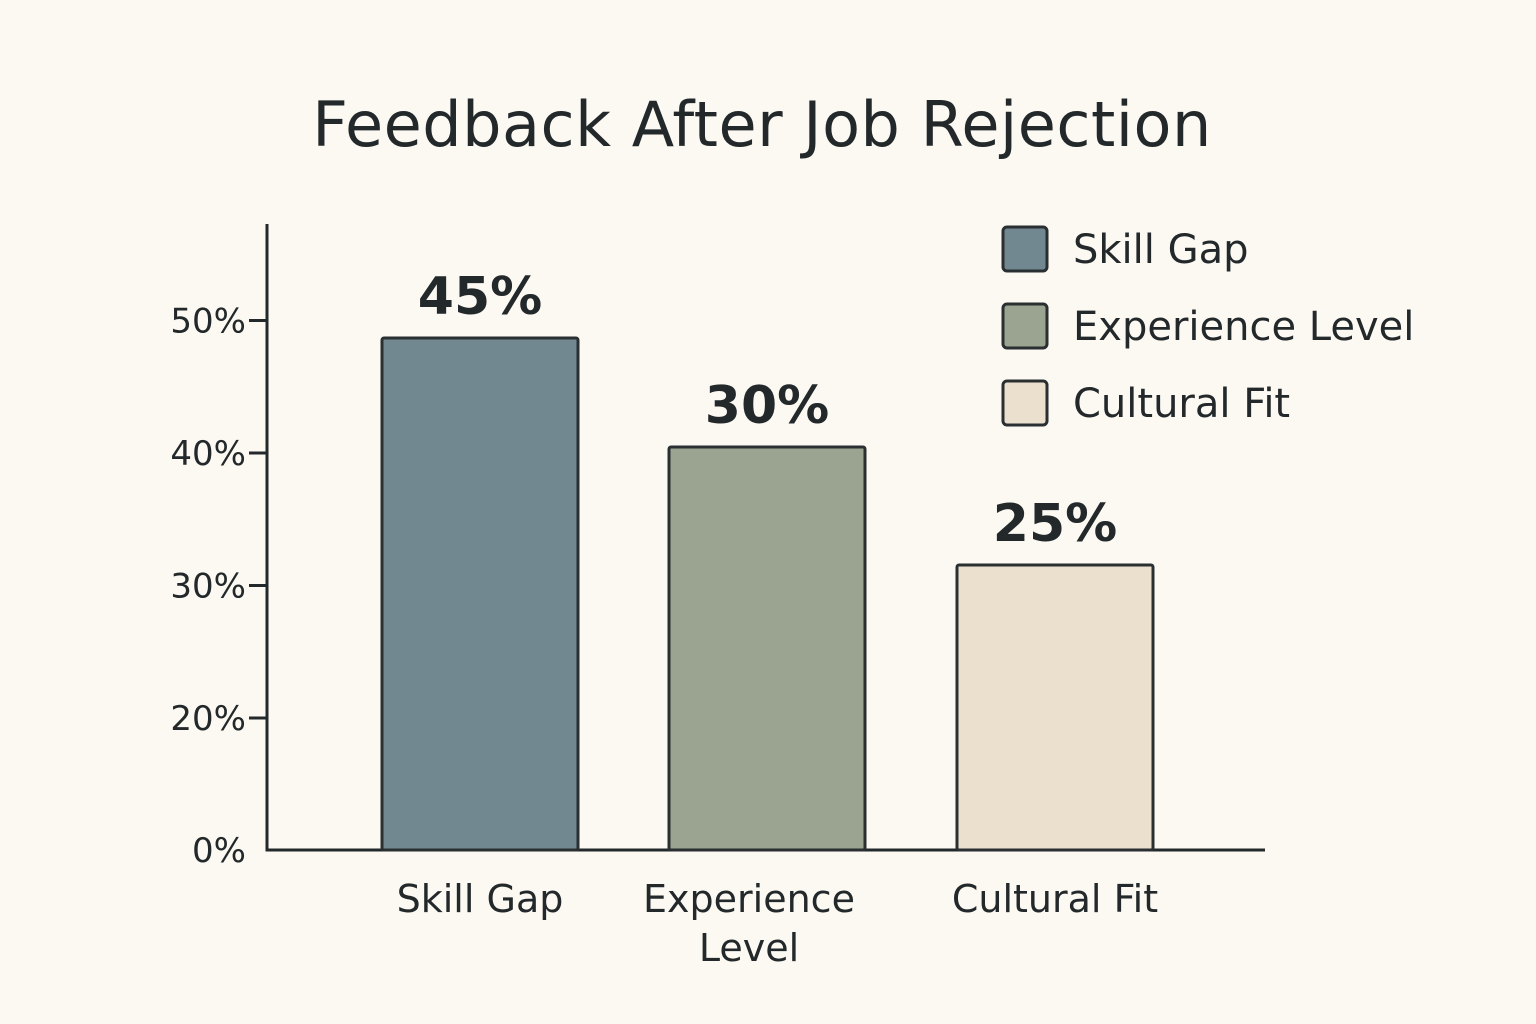  What do you see at coordinates (1055, 899) in the screenshot?
I see `x-tick-label: Cultural Fit` at bounding box center [1055, 899].